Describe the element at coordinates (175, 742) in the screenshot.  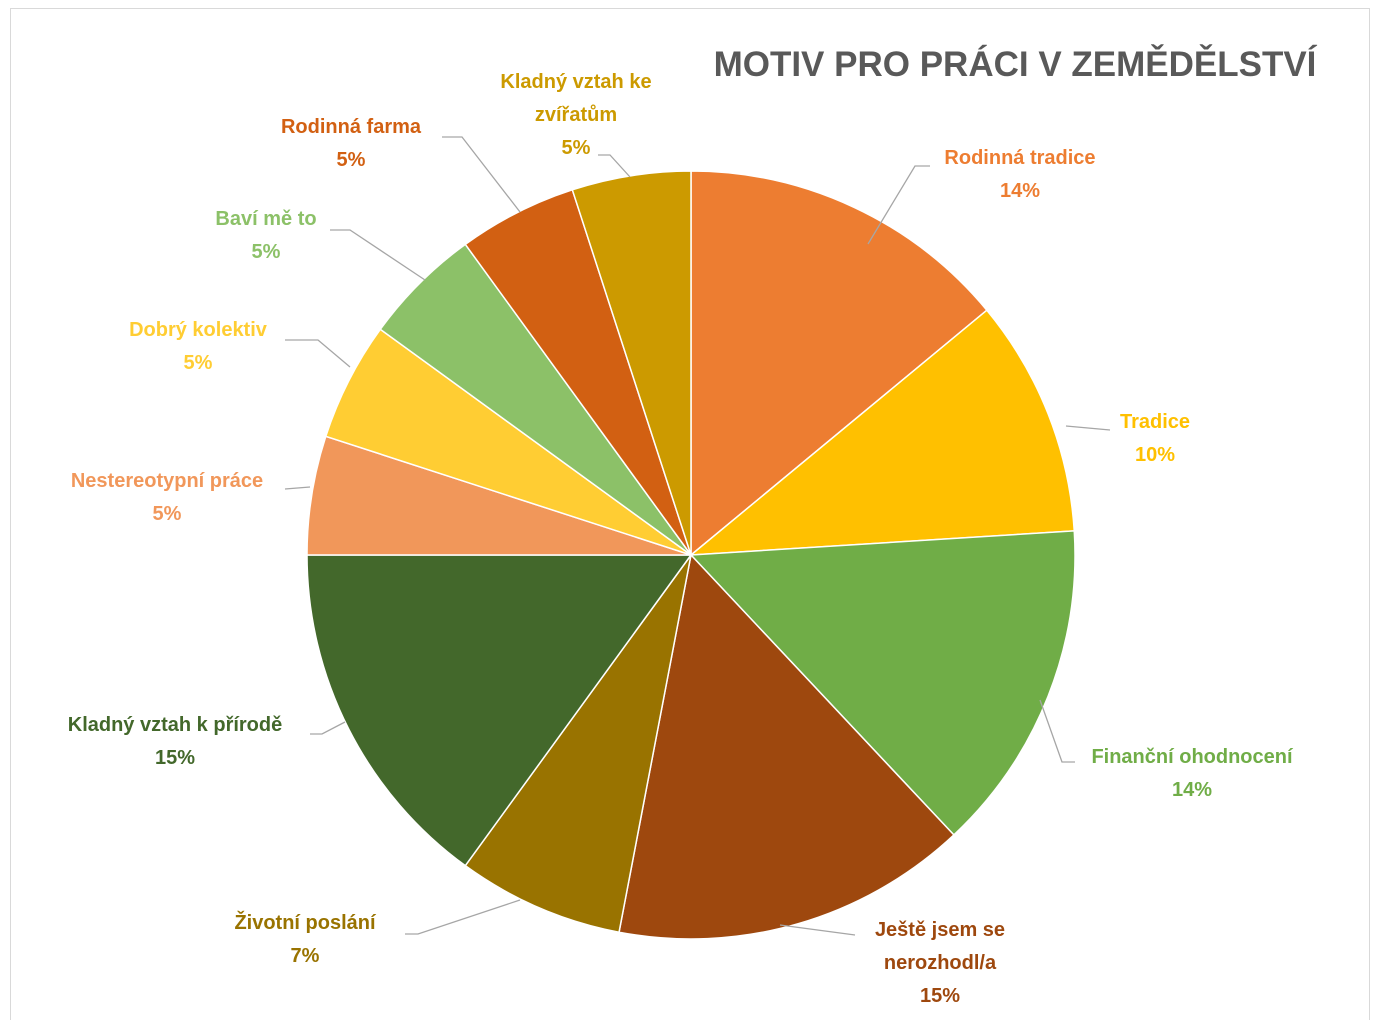
I see `data-label: Kladný vztah k přírodě 15%` at that location.